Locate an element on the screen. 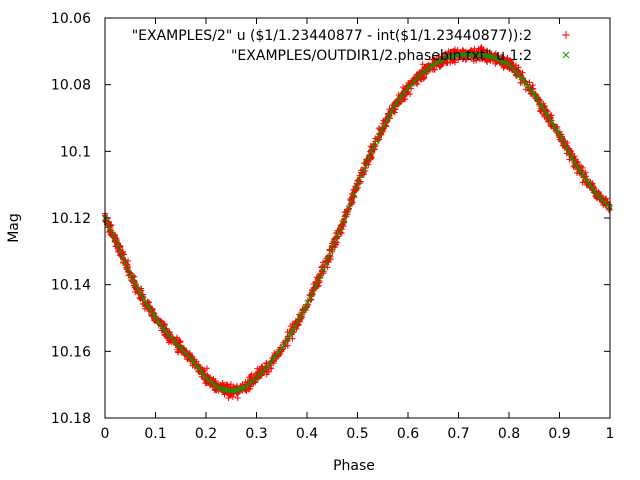 The image size is (640, 480). x-tick-label: 0.3 is located at coordinates (256, 434).